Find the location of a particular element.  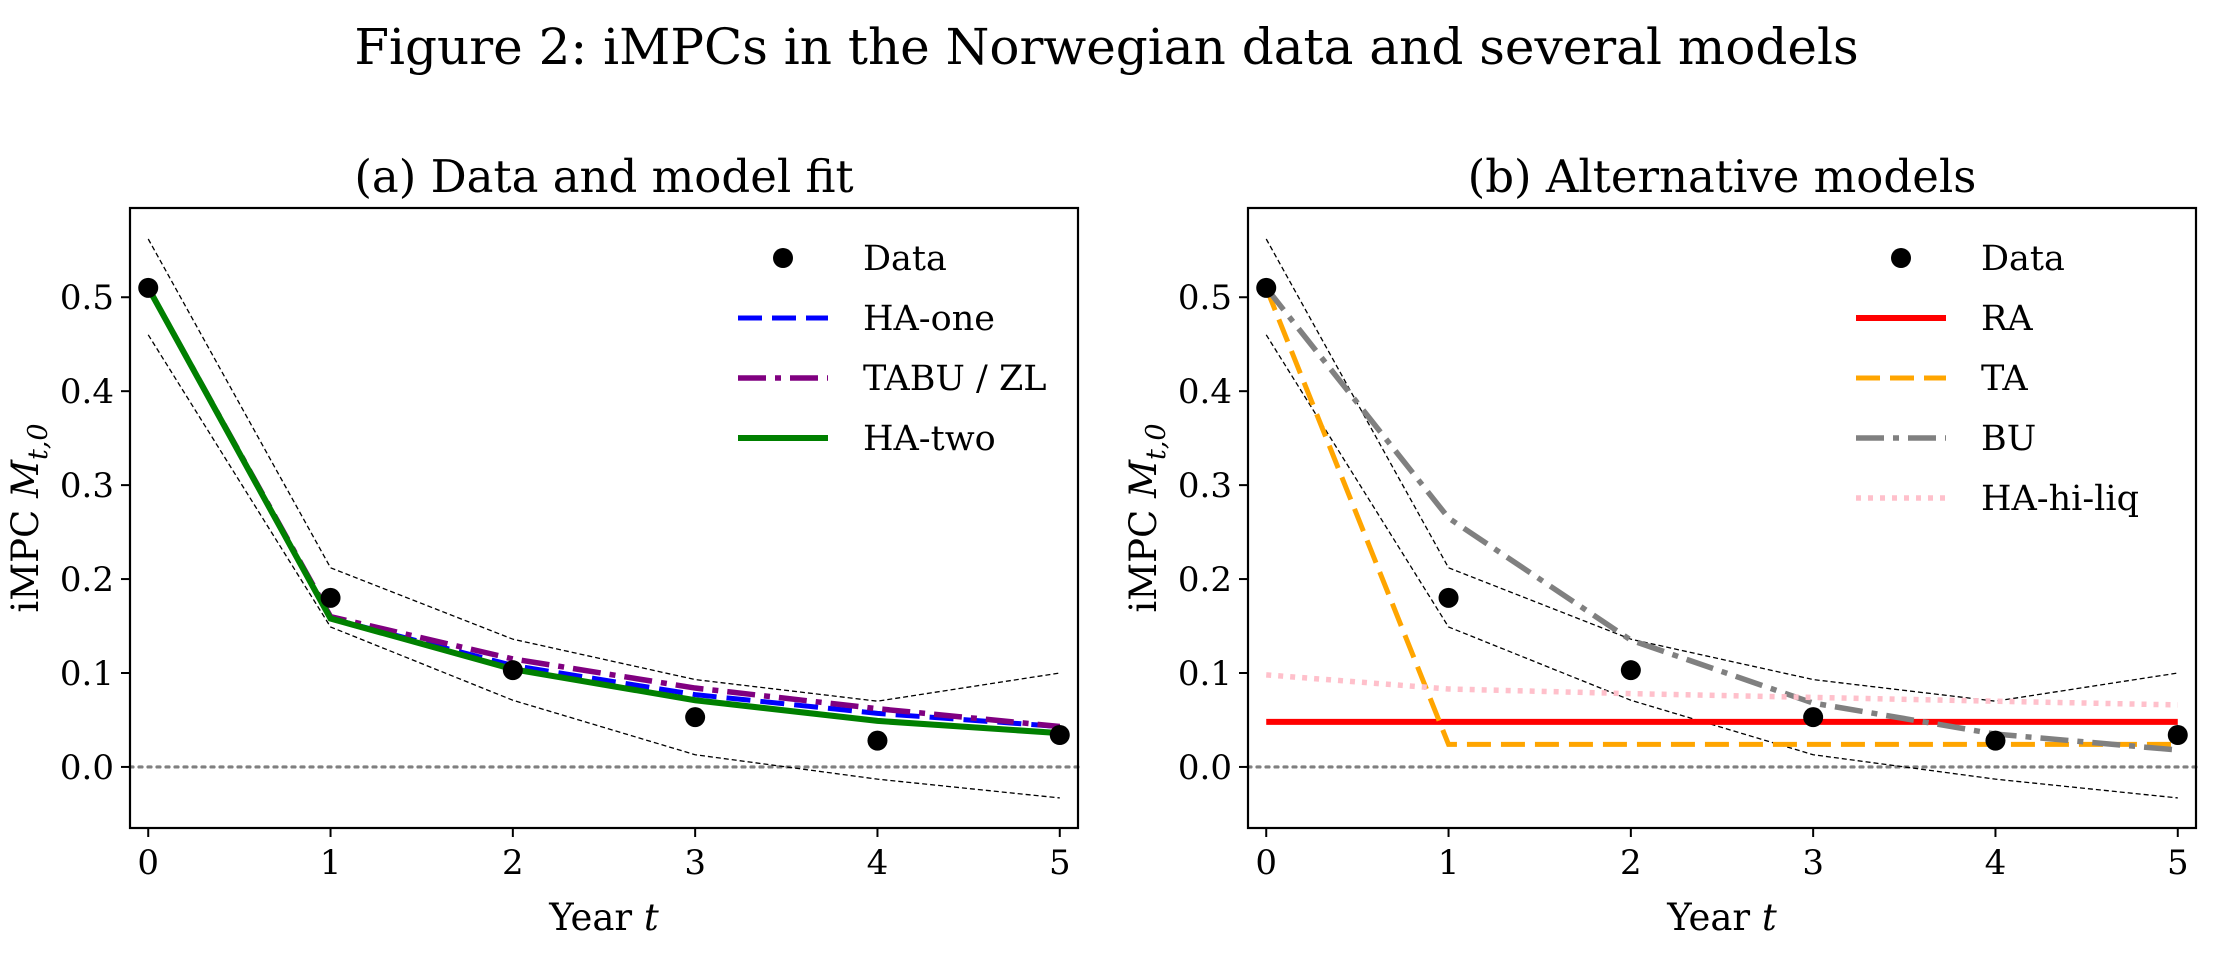

legend-label: HA-one is located at coordinates (929, 319).